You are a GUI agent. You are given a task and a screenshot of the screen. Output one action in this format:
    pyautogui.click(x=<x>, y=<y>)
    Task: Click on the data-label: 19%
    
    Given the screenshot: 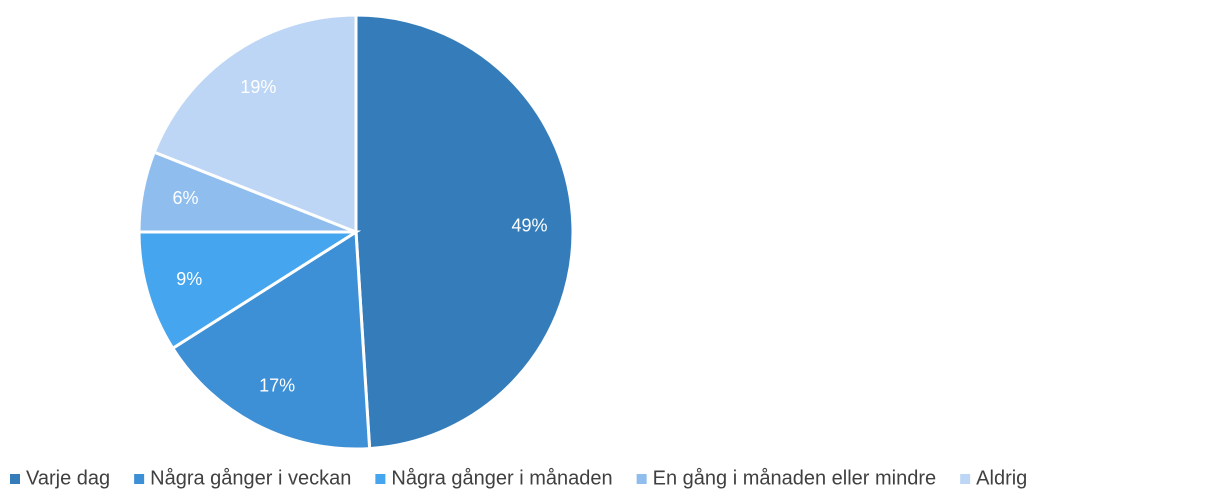 What is the action you would take?
    pyautogui.click(x=258, y=87)
    